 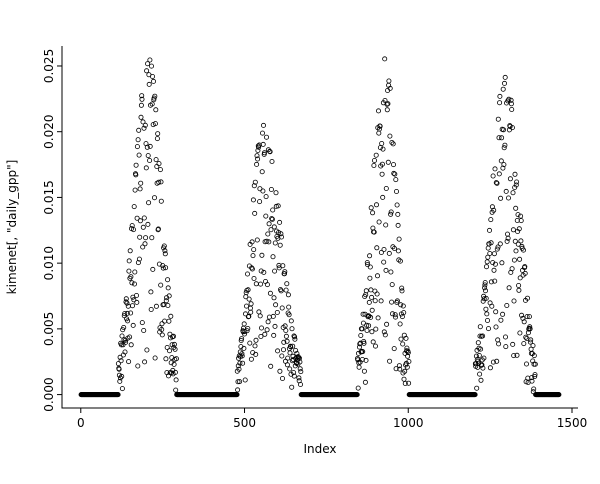 What do you see at coordinates (319, 449) in the screenshot?
I see `x-axis-title: Index` at bounding box center [319, 449].